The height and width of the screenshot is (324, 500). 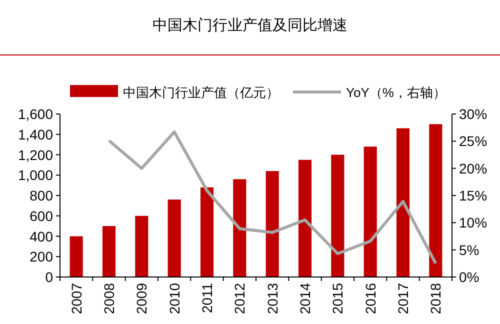 What do you see at coordinates (240, 298) in the screenshot?
I see `x-tick-label: 2012` at bounding box center [240, 298].